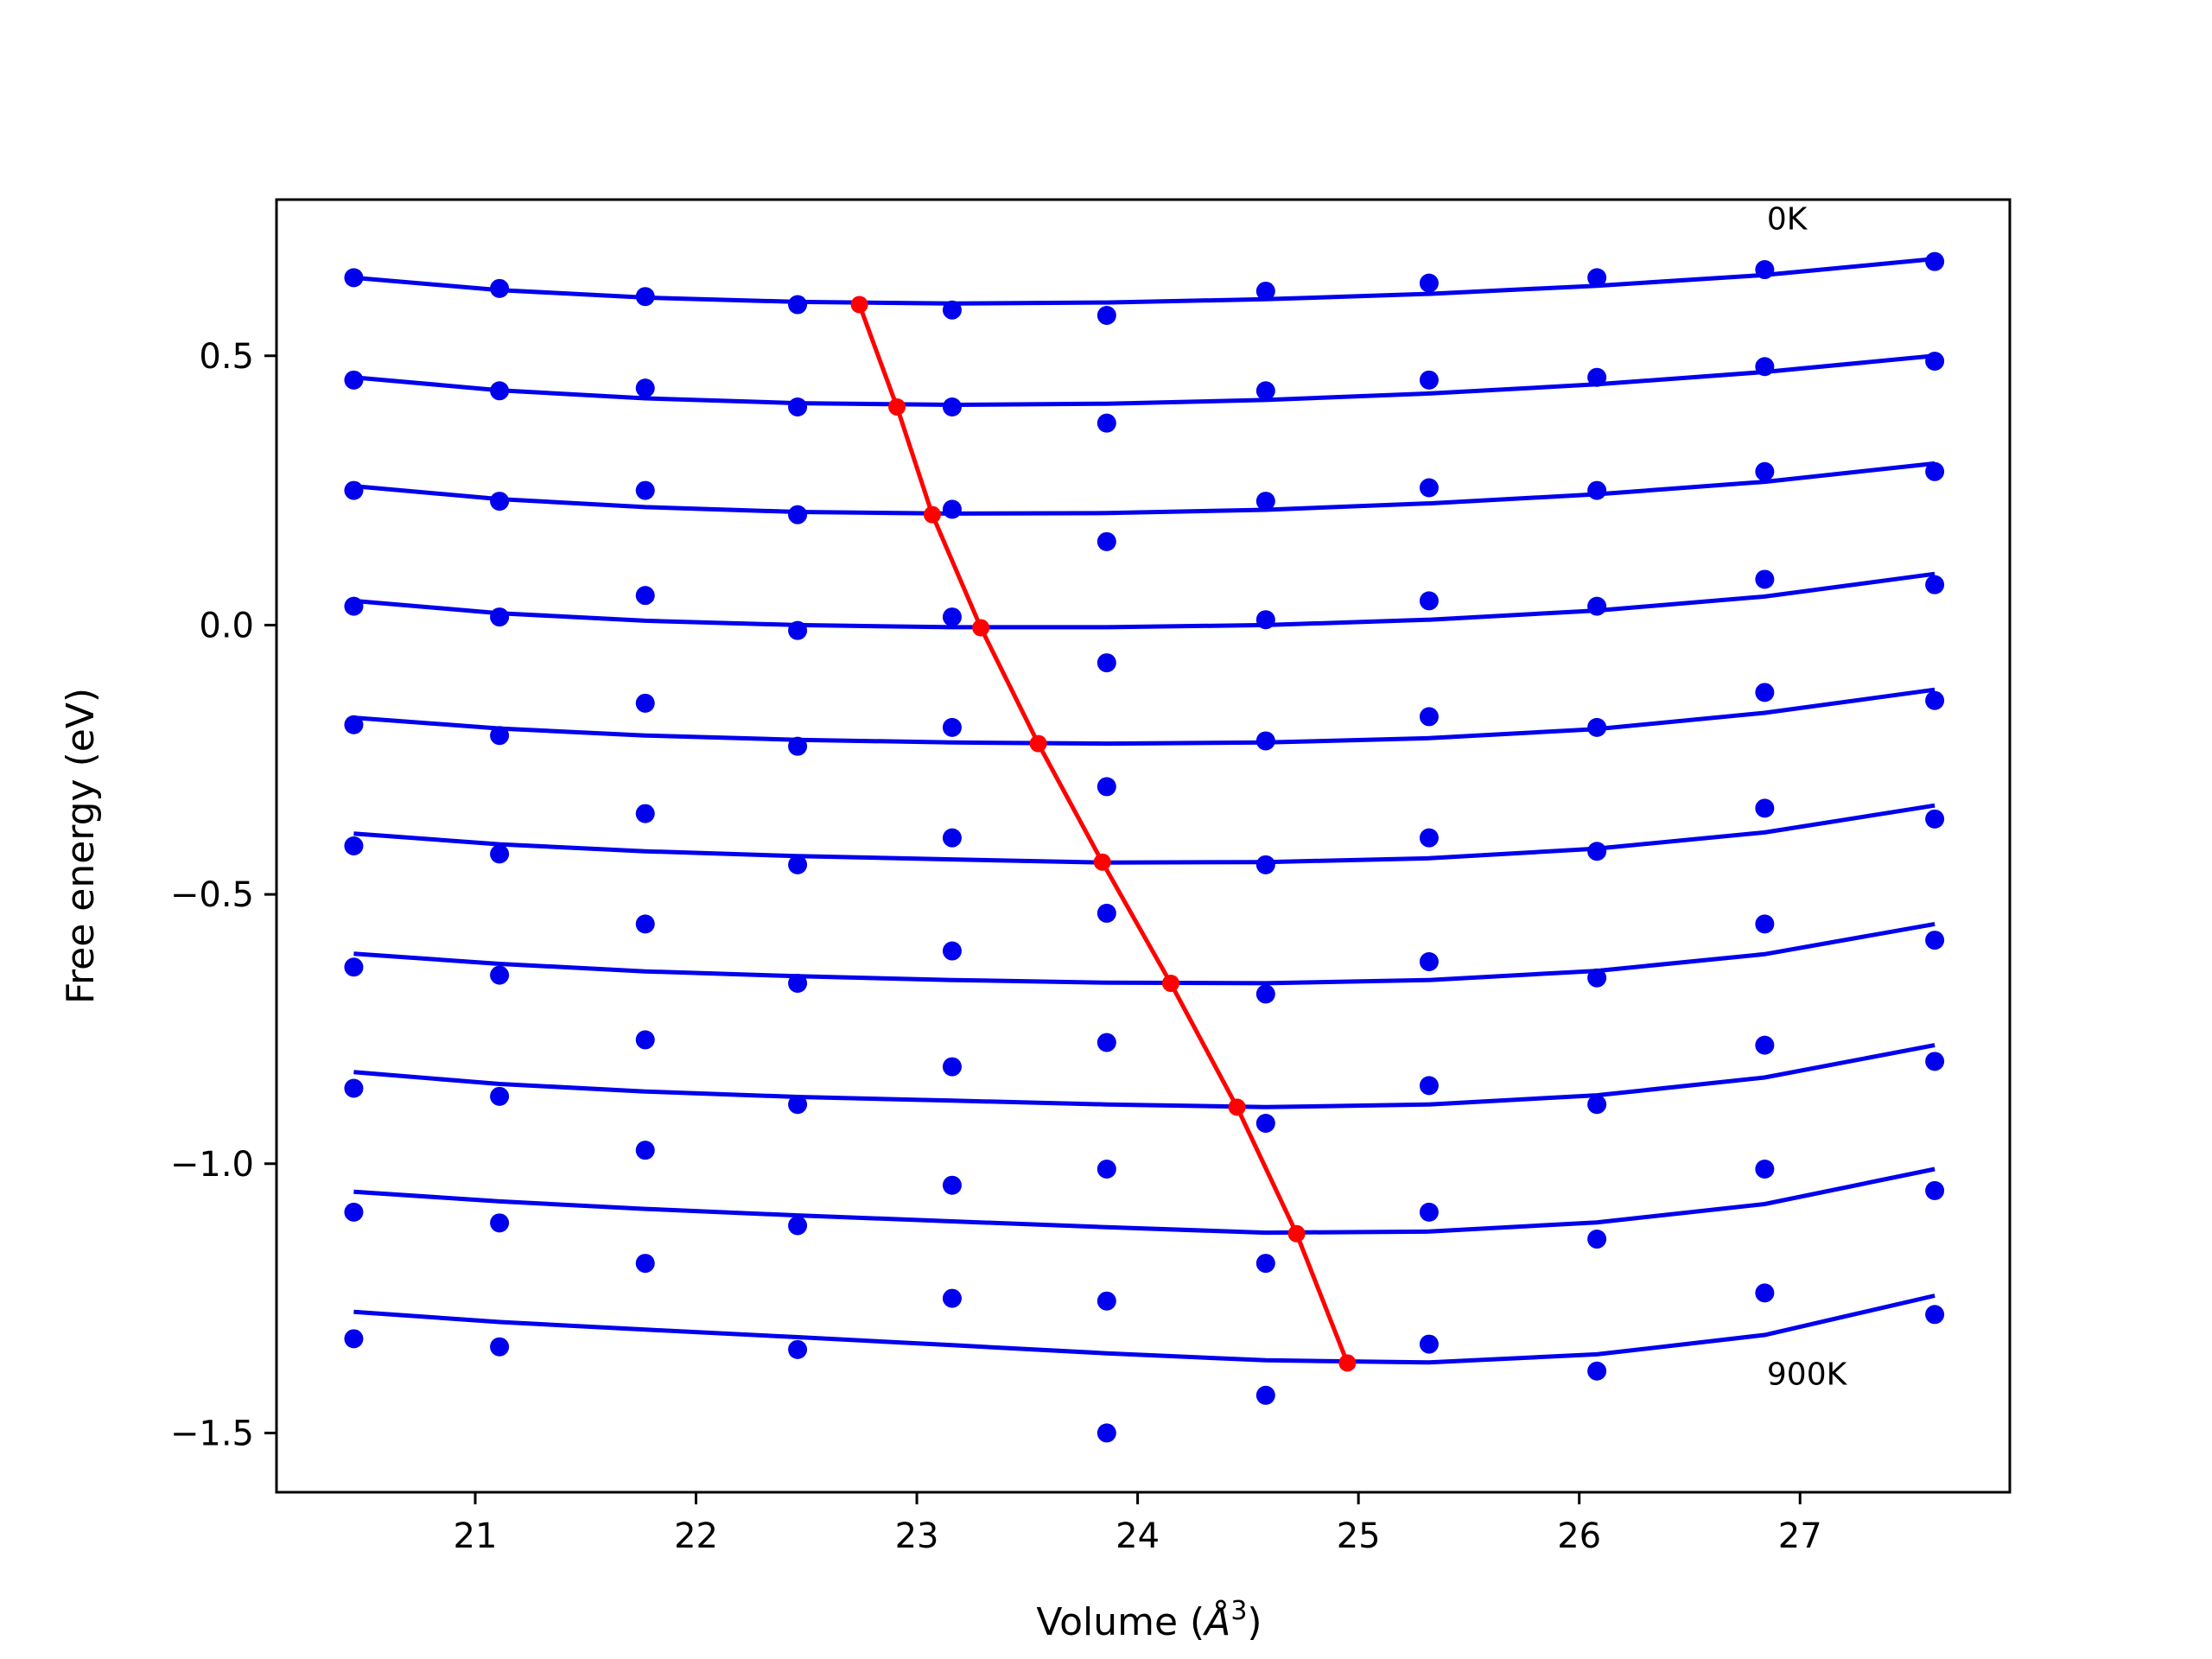  Describe the element at coordinates (212, 1165) in the screenshot. I see `y-tick-label: −1.0` at that location.